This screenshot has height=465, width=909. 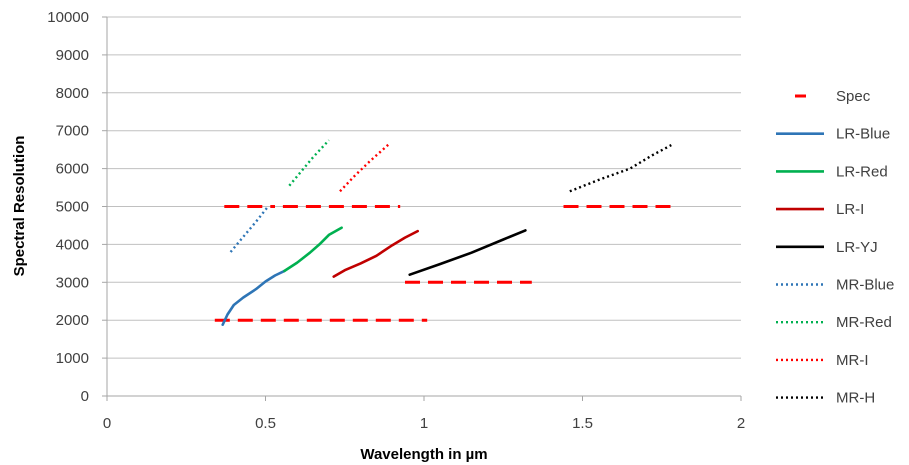 What do you see at coordinates (825, 398) in the screenshot?
I see `legend-item-mr-h: MR-H` at bounding box center [825, 398].